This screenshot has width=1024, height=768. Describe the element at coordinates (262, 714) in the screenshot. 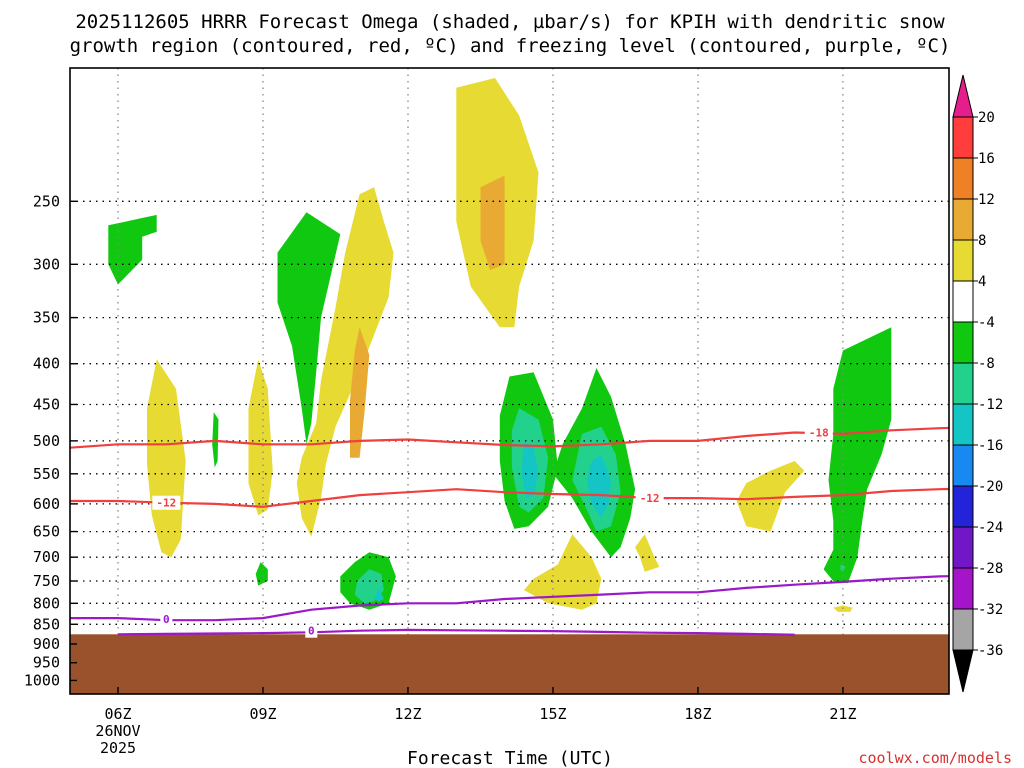

I see `x-tick-label: 09Z` at that location.